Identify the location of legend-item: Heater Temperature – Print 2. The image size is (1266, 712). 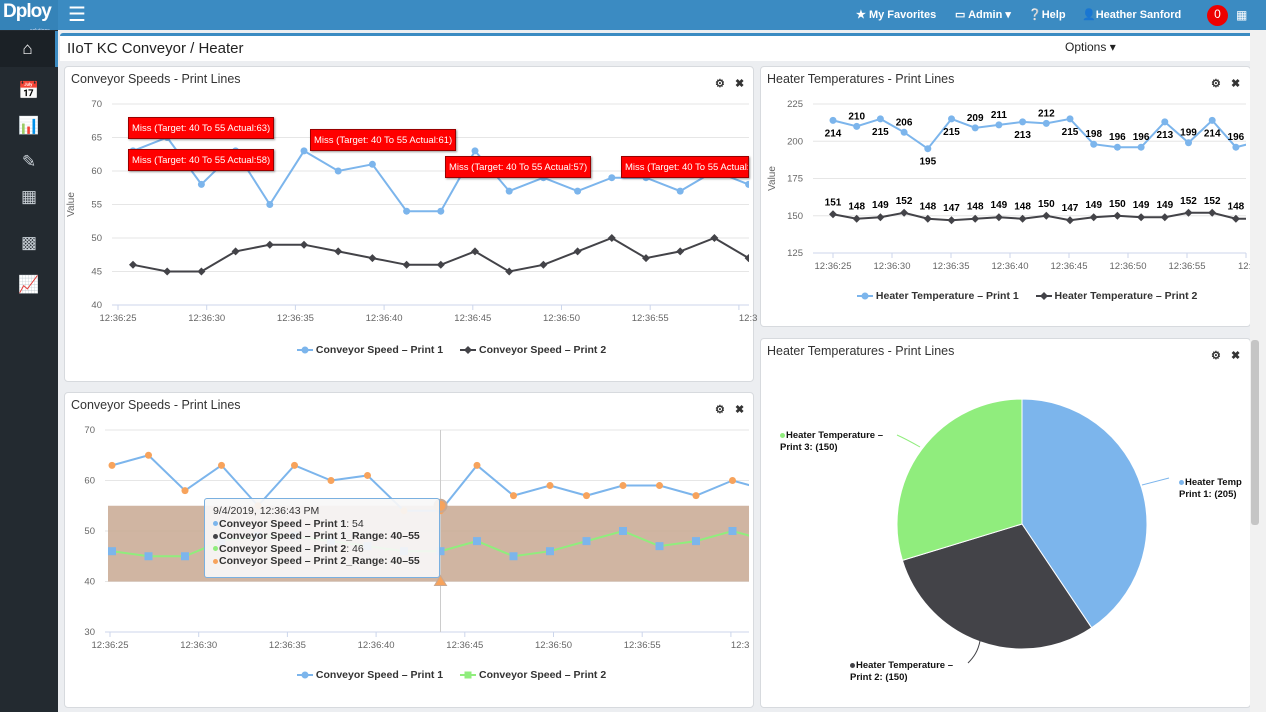
(1116, 296).